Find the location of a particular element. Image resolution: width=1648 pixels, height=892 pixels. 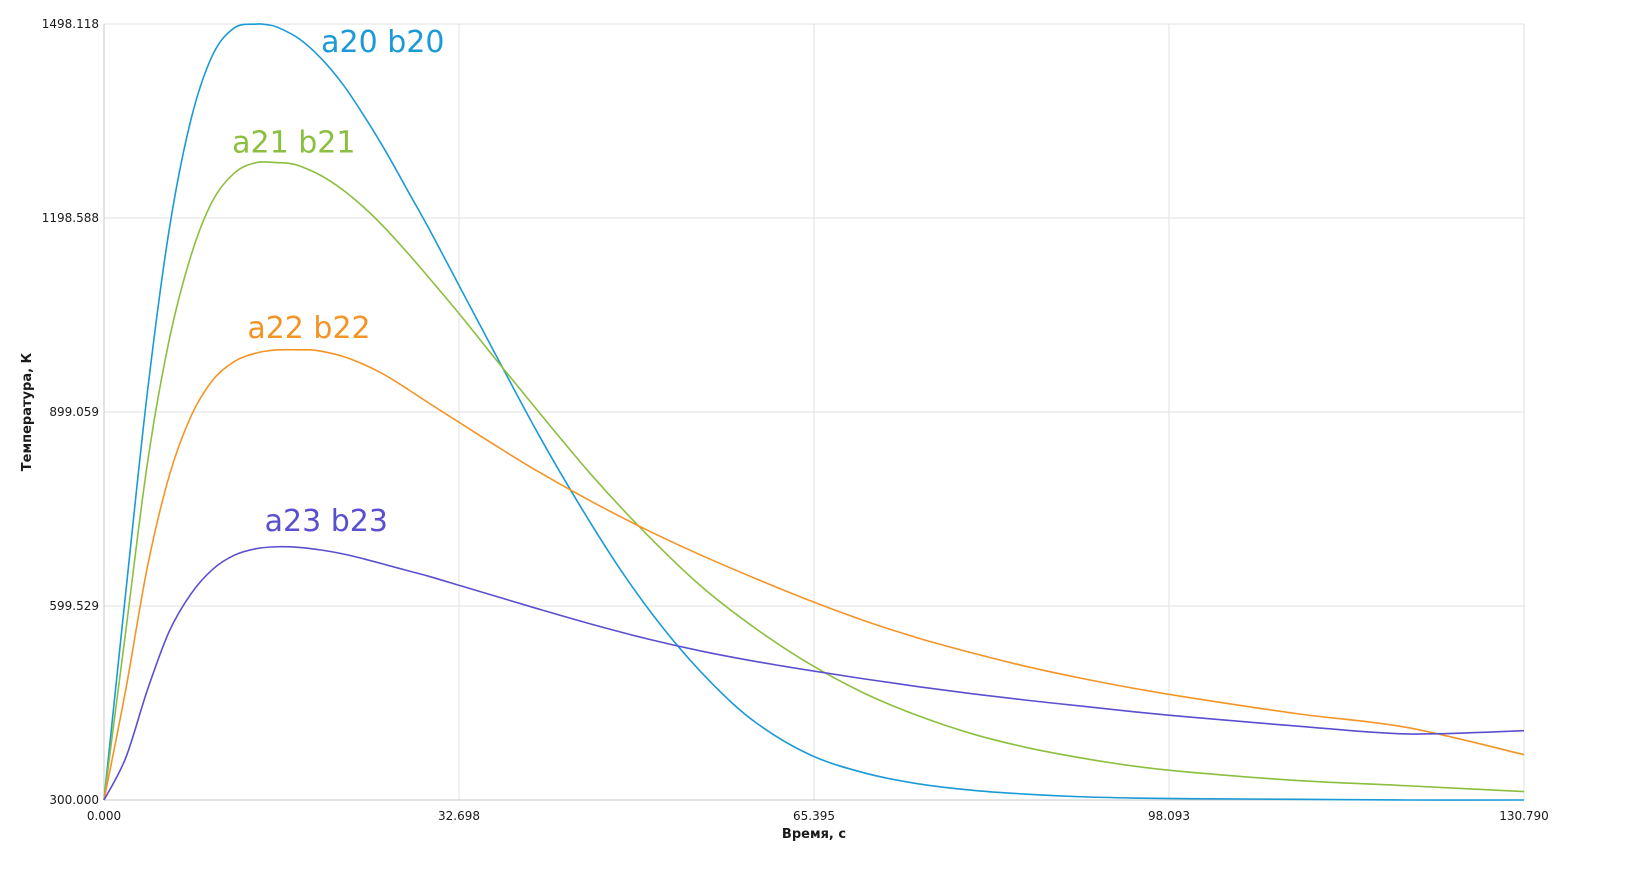

x-tick-label: 130.790 is located at coordinates (1524, 816).